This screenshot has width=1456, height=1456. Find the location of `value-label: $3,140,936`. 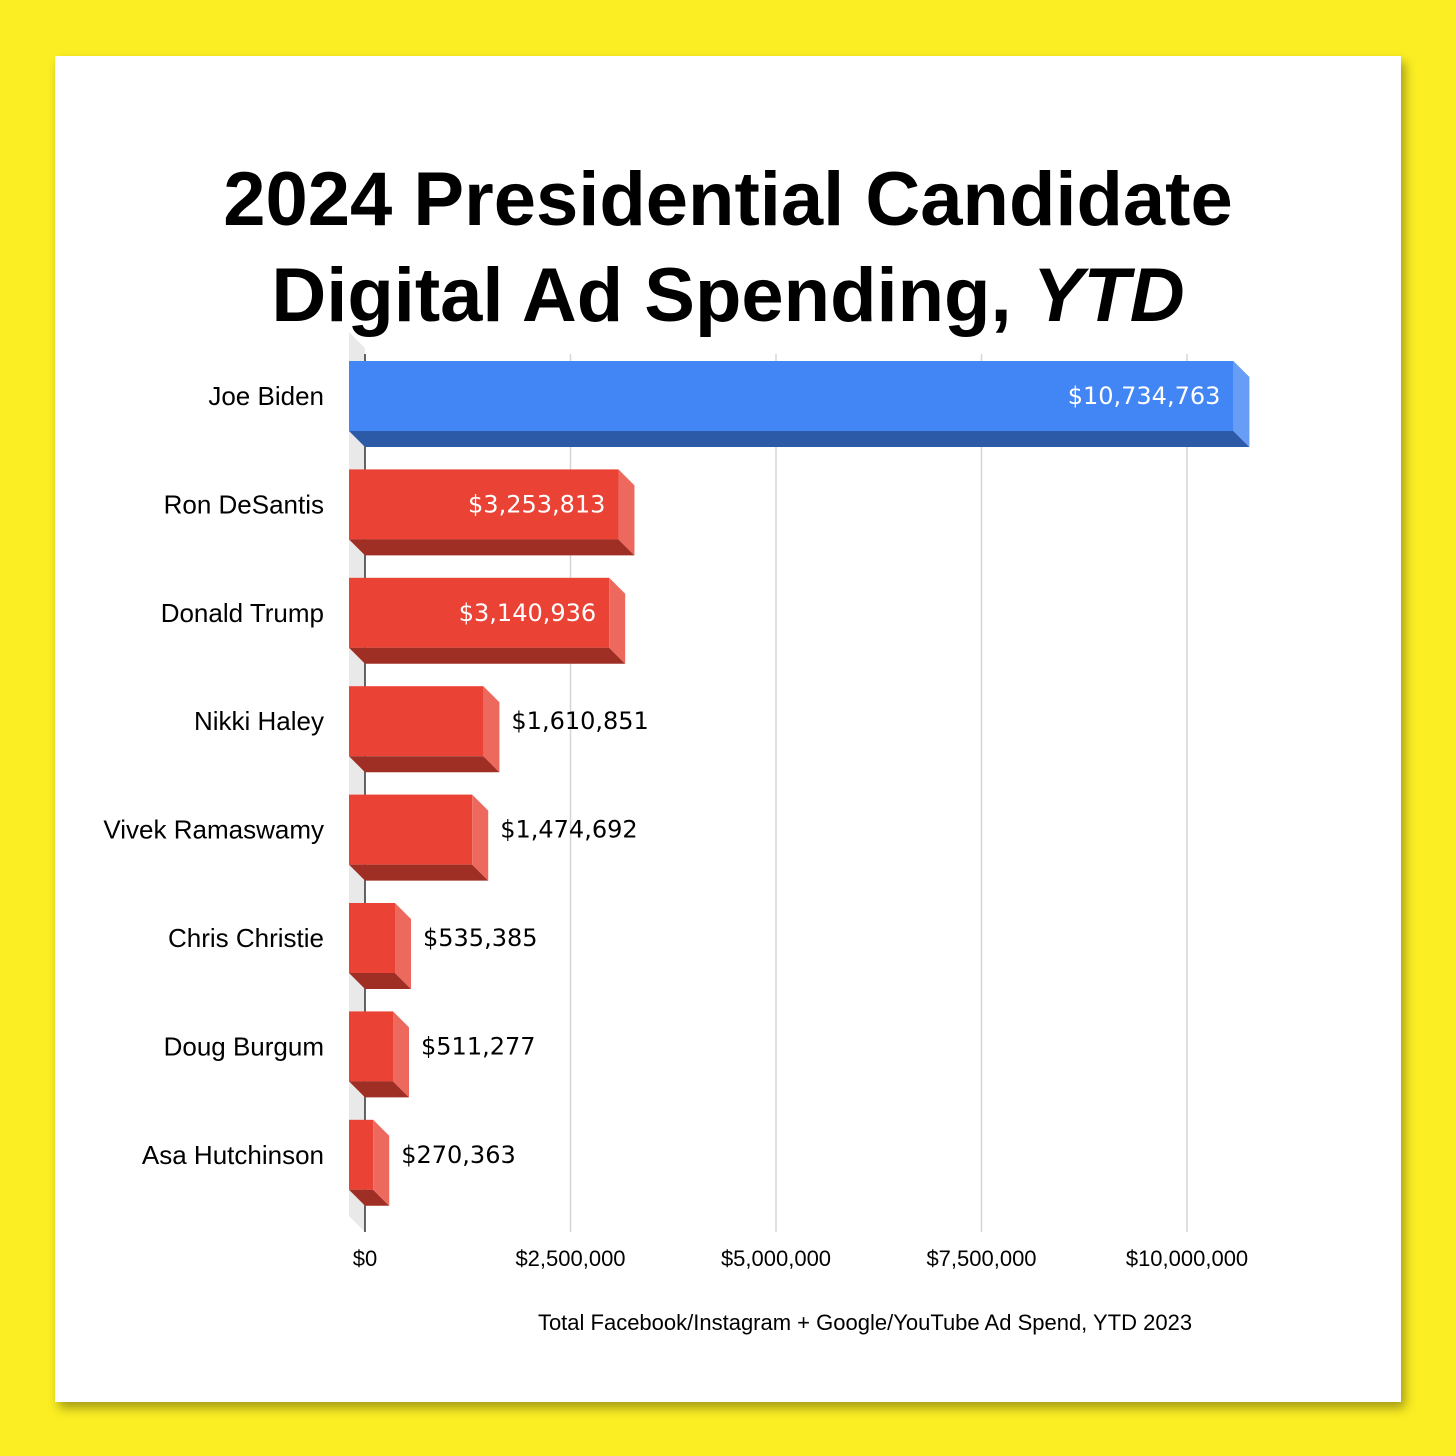

value-label: $3,140,936 is located at coordinates (527, 613).